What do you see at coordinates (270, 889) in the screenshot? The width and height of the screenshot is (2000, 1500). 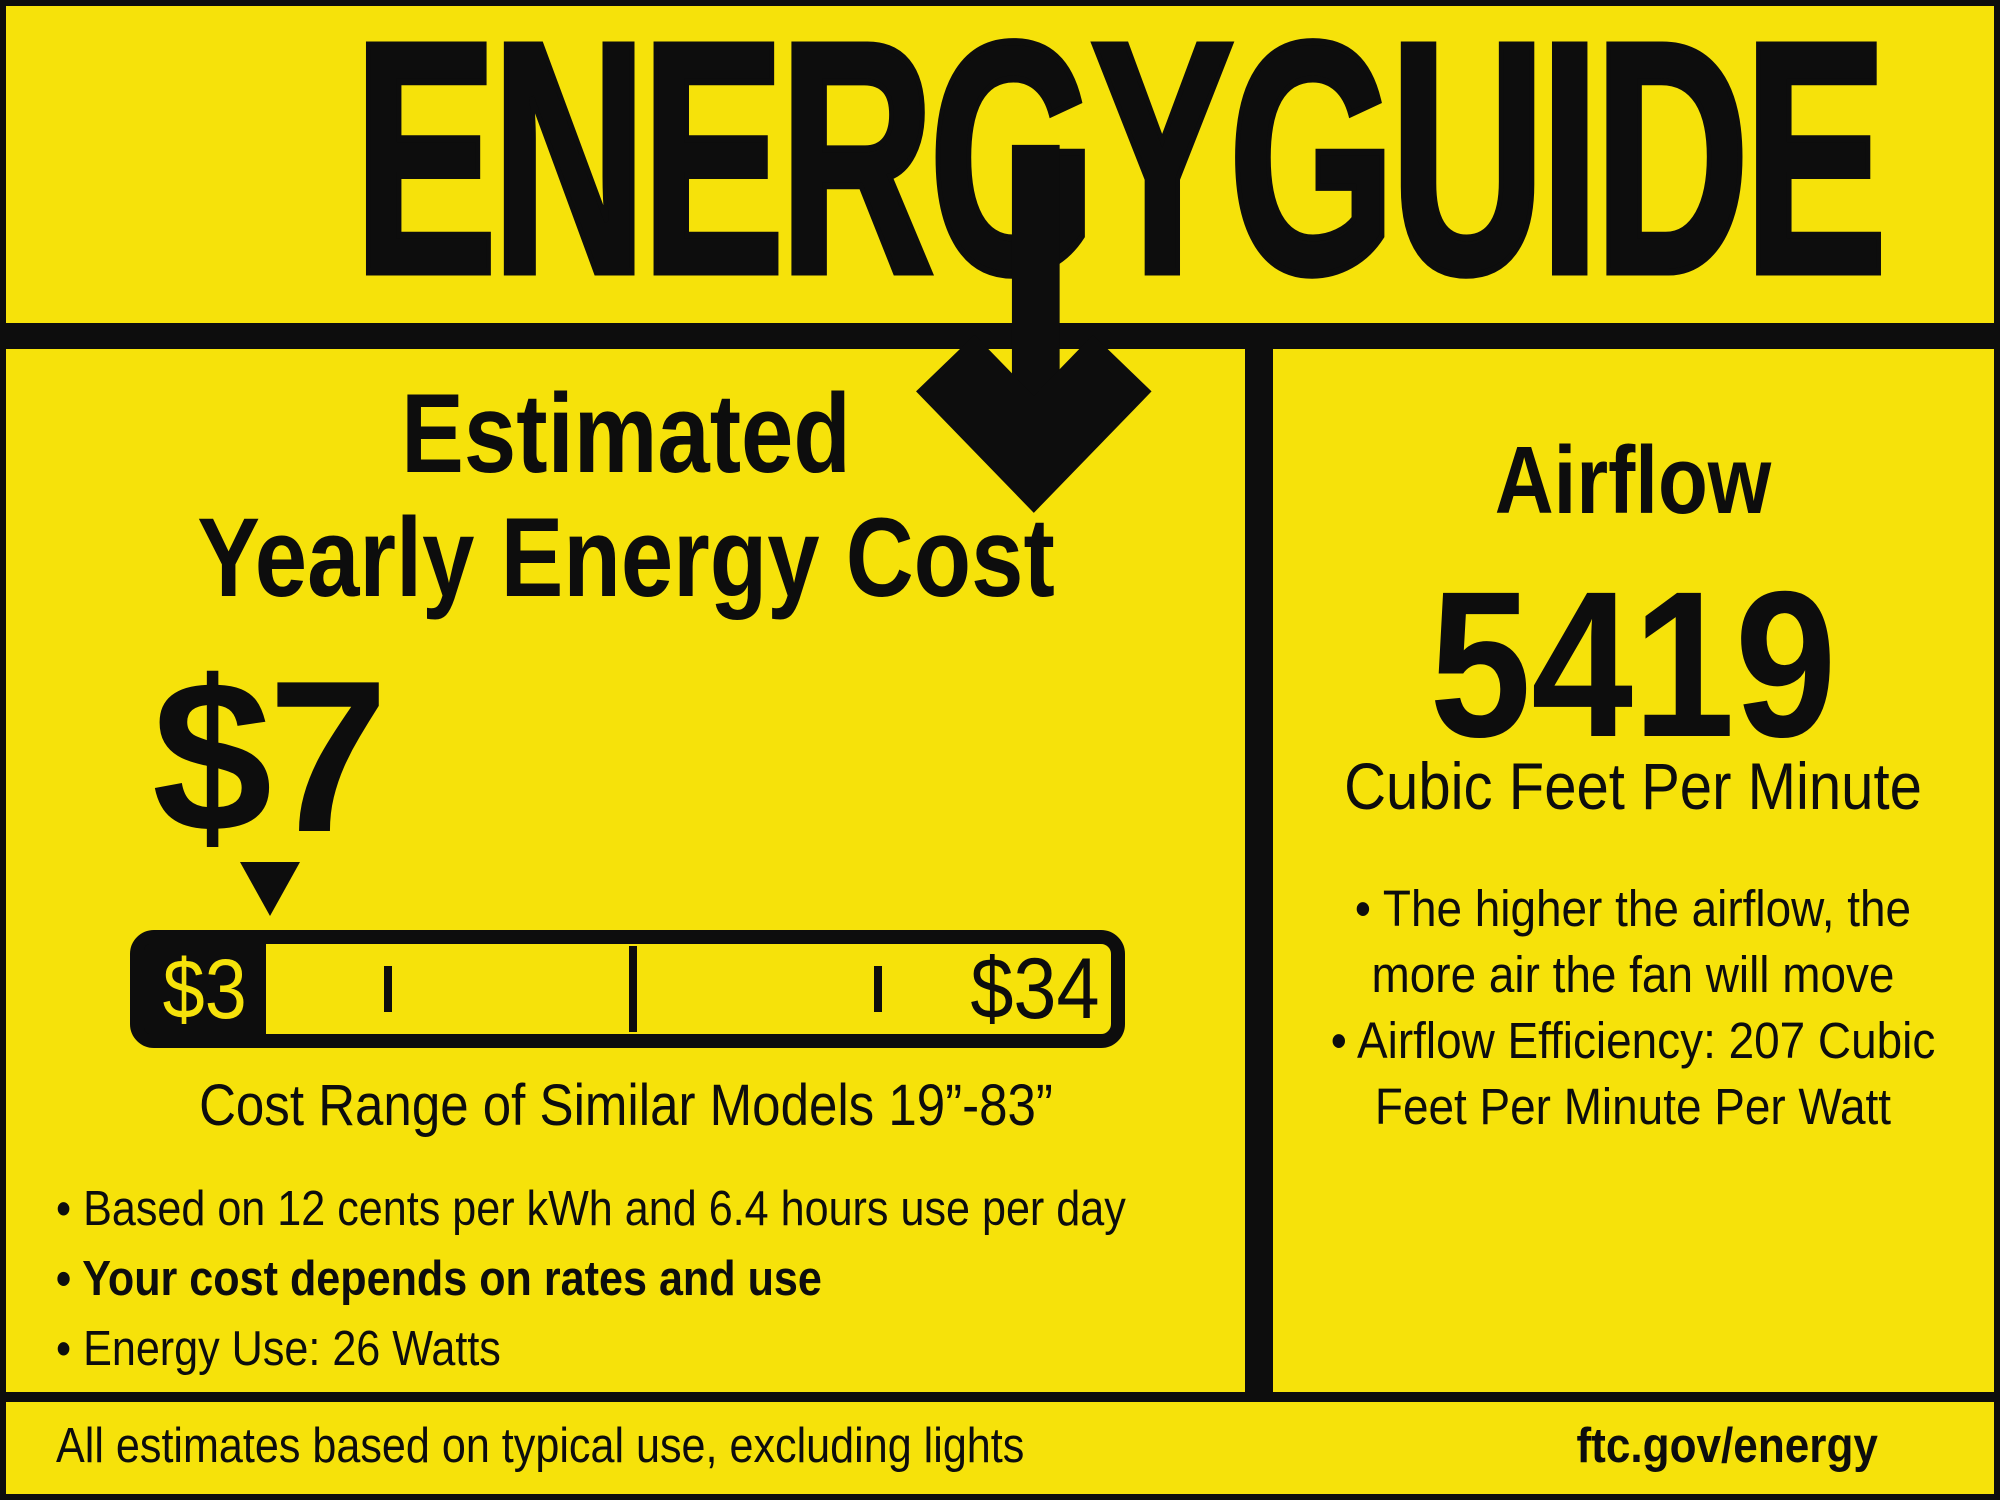 I see `cost-pointer-icon` at bounding box center [270, 889].